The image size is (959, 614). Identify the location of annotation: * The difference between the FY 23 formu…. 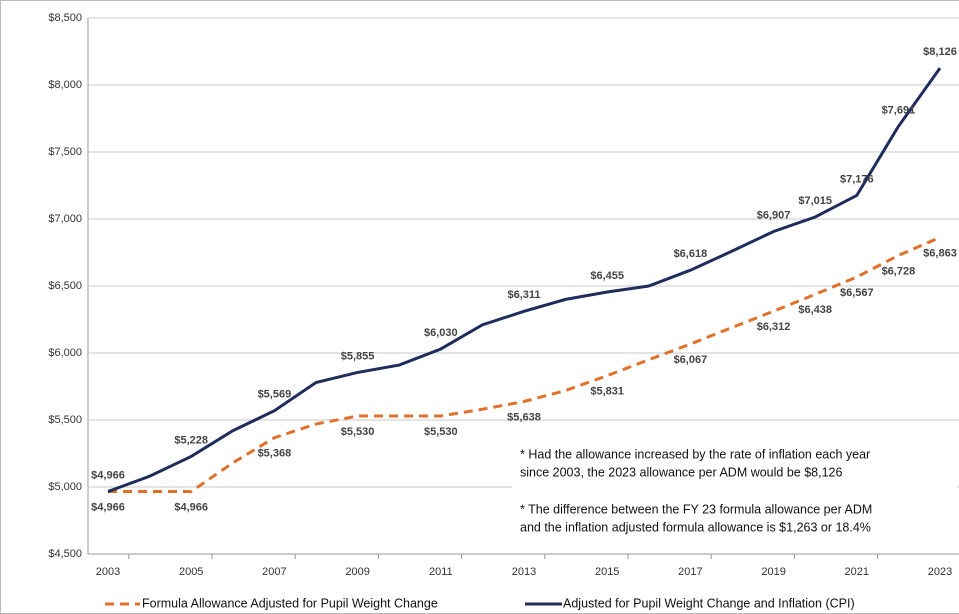
(696, 509).